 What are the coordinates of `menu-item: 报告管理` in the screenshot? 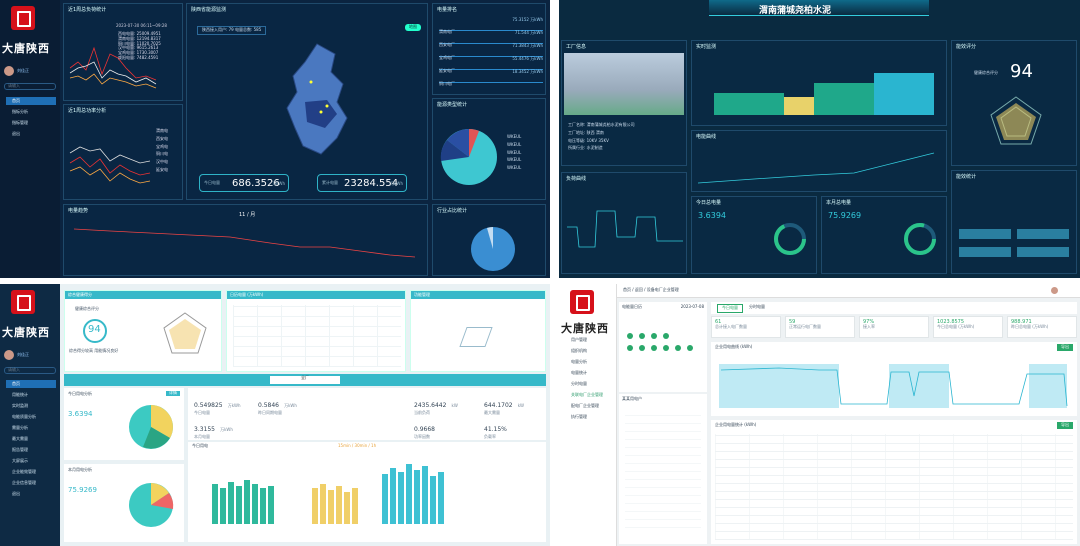 It's located at (20, 449).